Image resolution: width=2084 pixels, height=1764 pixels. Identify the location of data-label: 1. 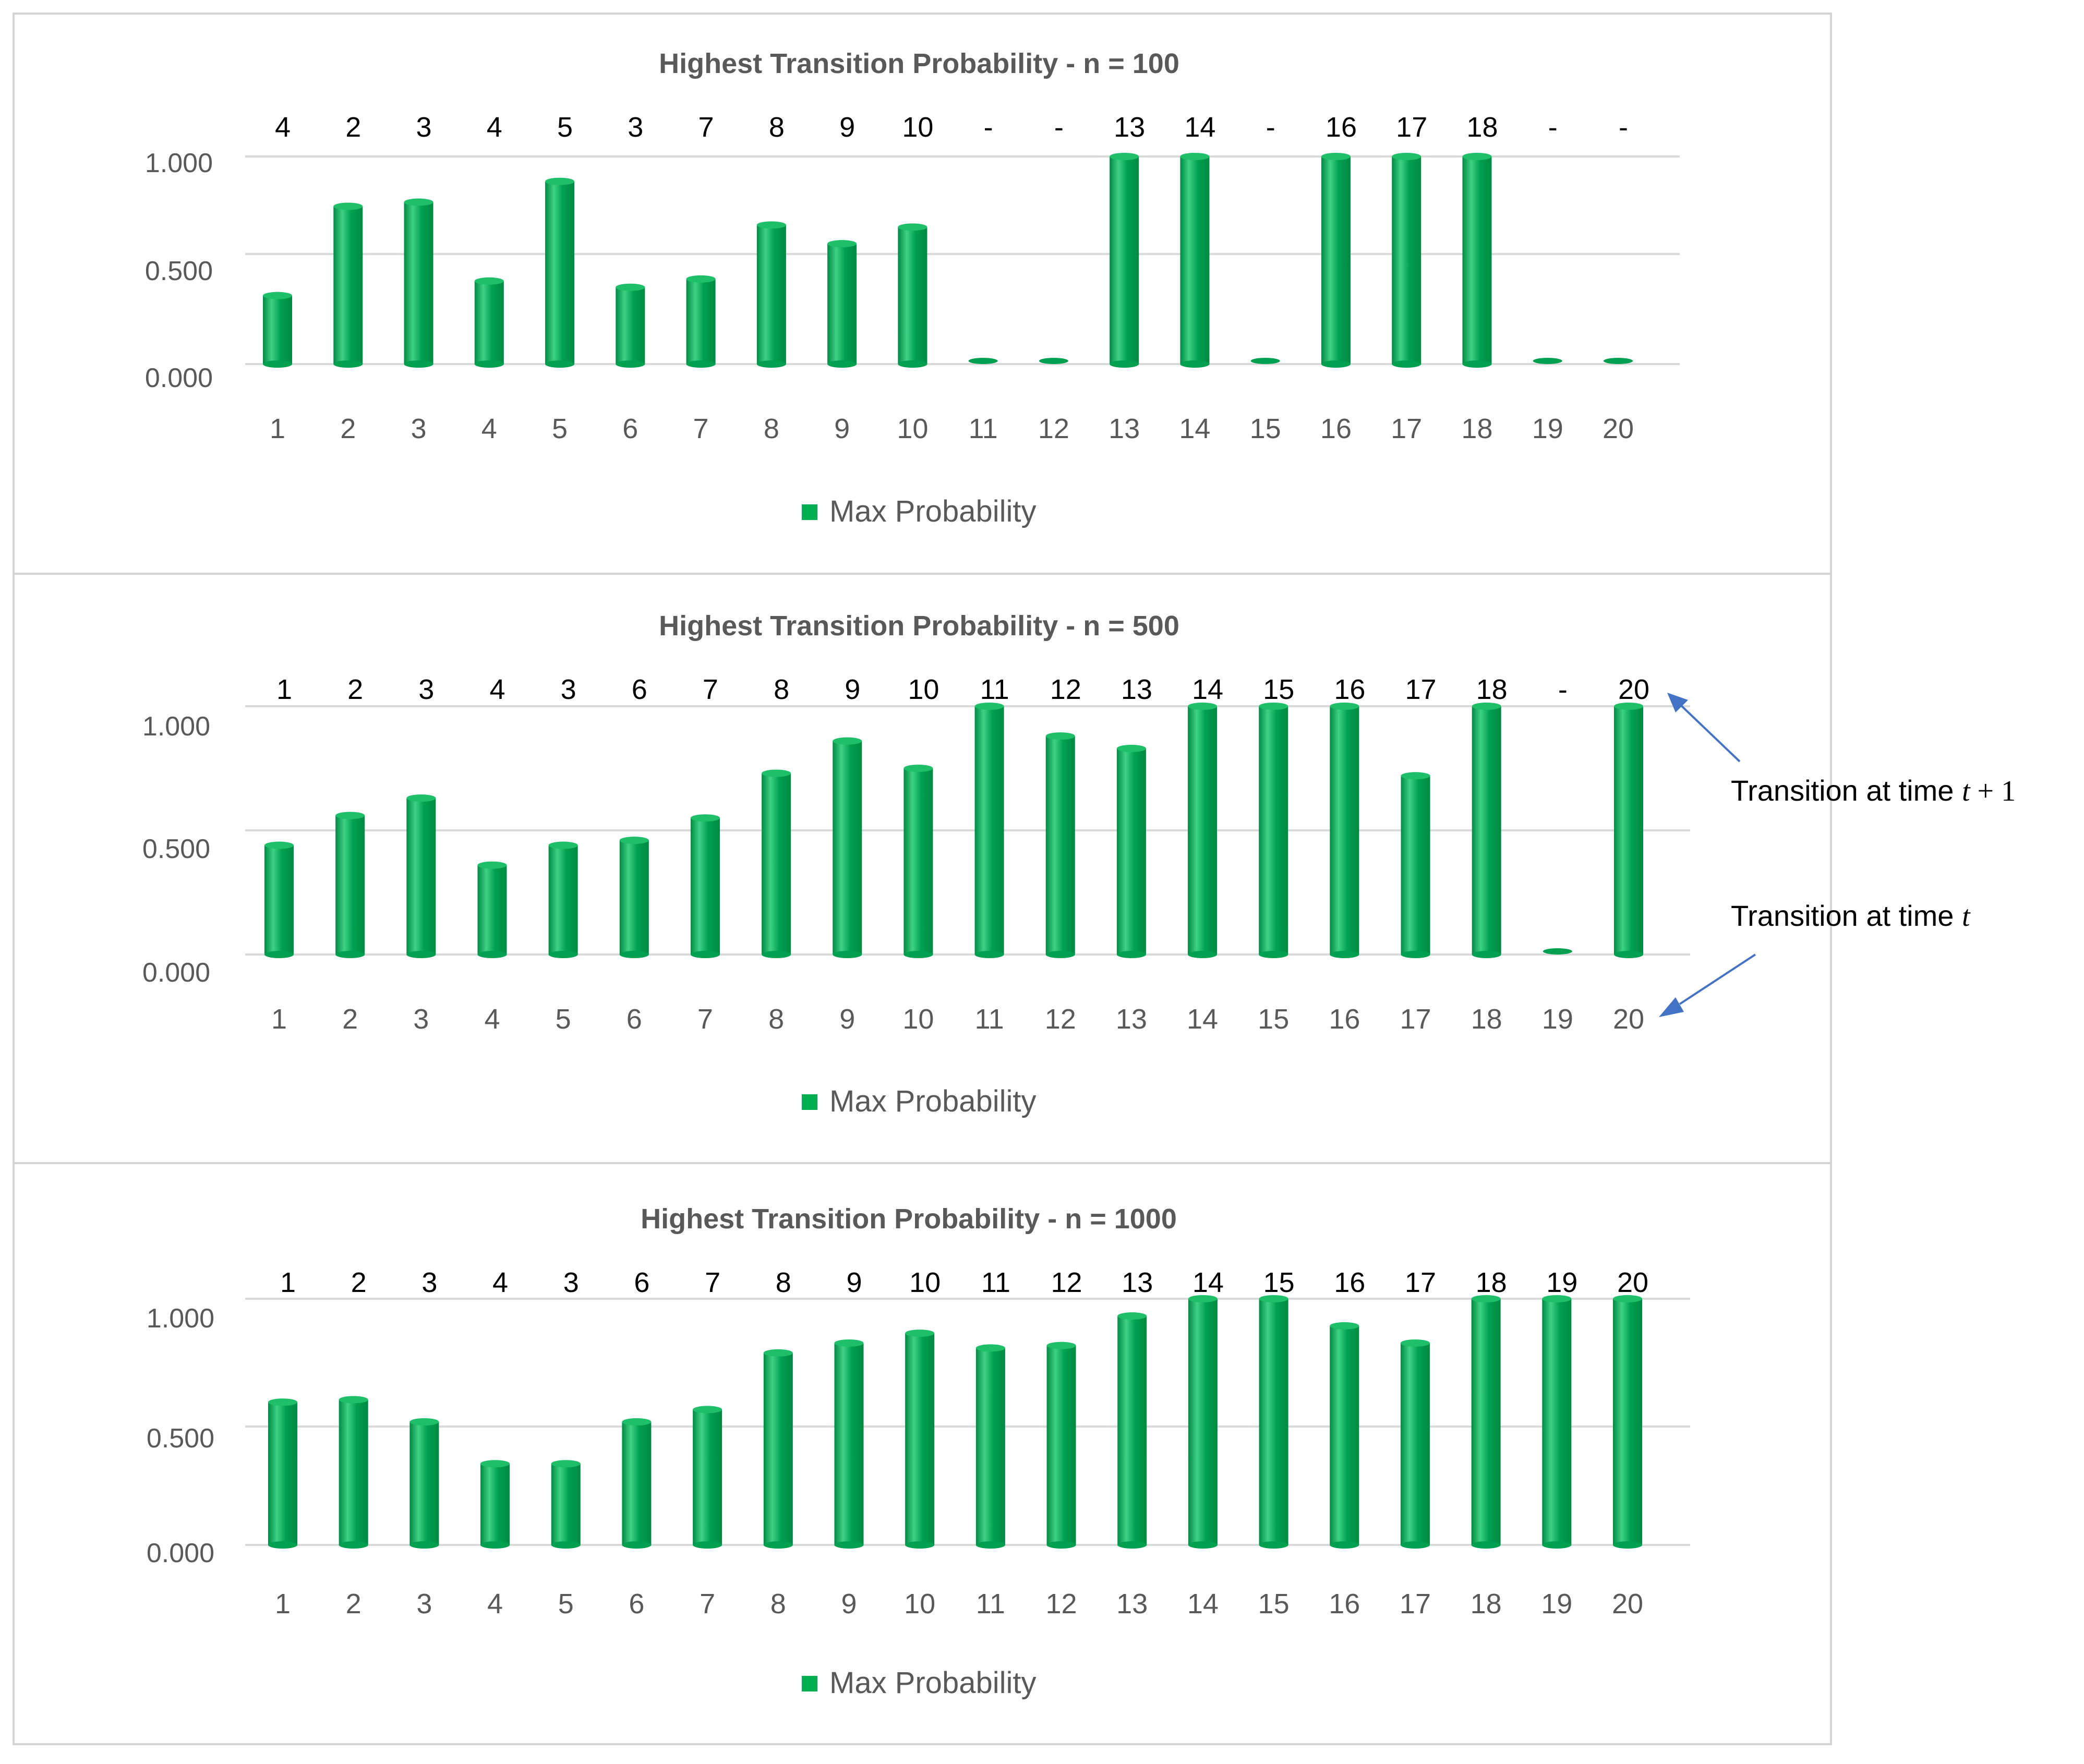
(284, 689).